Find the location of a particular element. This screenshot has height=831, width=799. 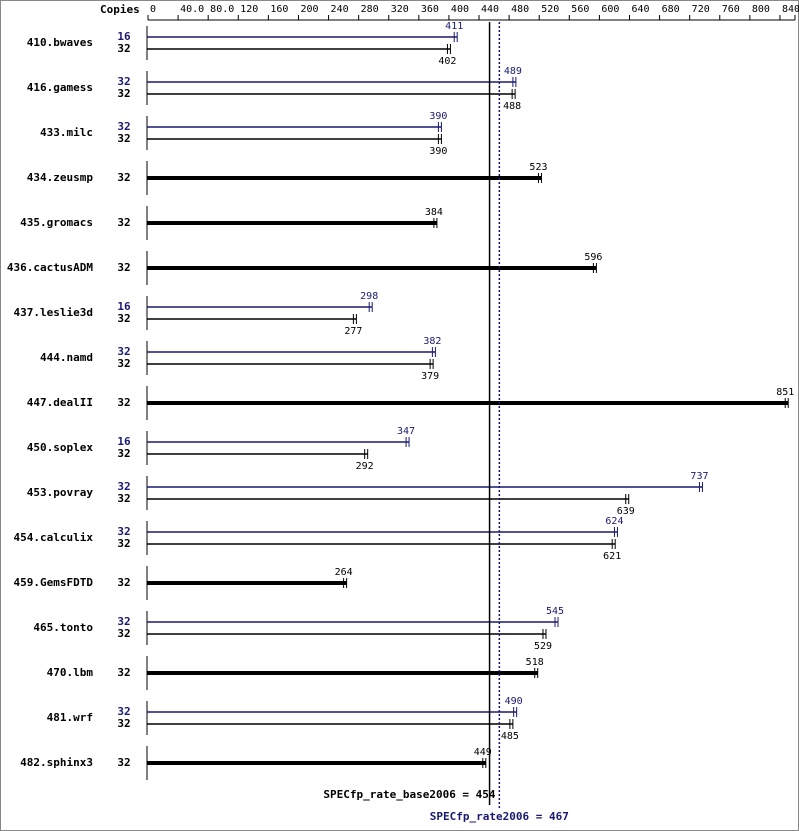

x-tick-label: 240 is located at coordinates (340, 9).